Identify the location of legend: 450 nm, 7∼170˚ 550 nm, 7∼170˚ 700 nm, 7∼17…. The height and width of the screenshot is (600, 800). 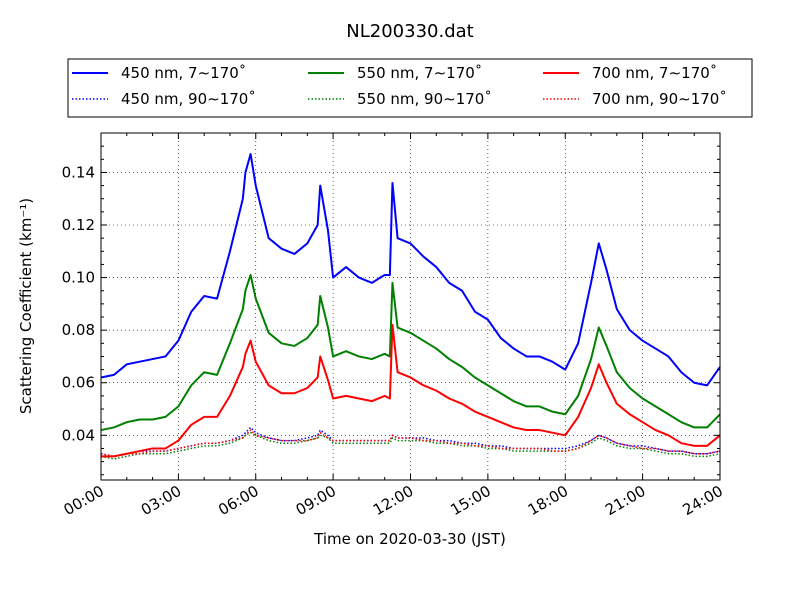
(410, 88).